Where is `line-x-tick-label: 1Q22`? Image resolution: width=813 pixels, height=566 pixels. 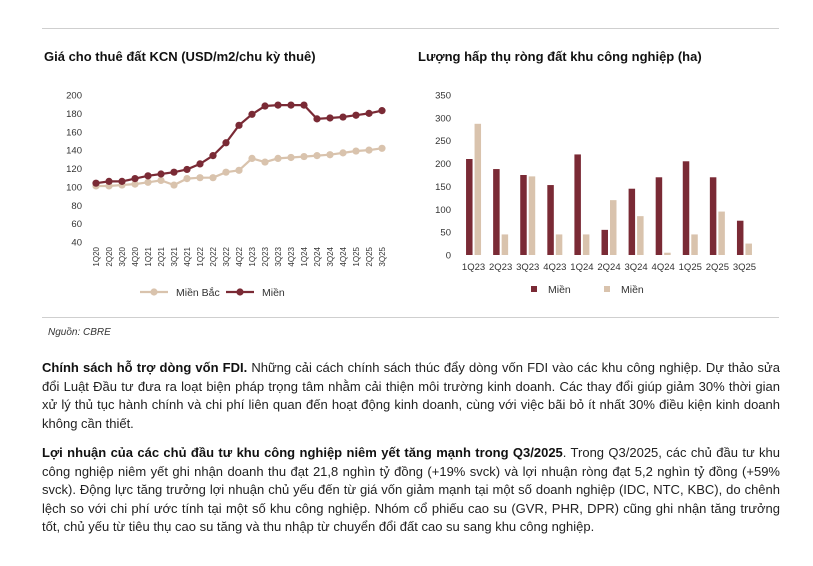
line-x-tick-label: 1Q22 is located at coordinates (200, 256).